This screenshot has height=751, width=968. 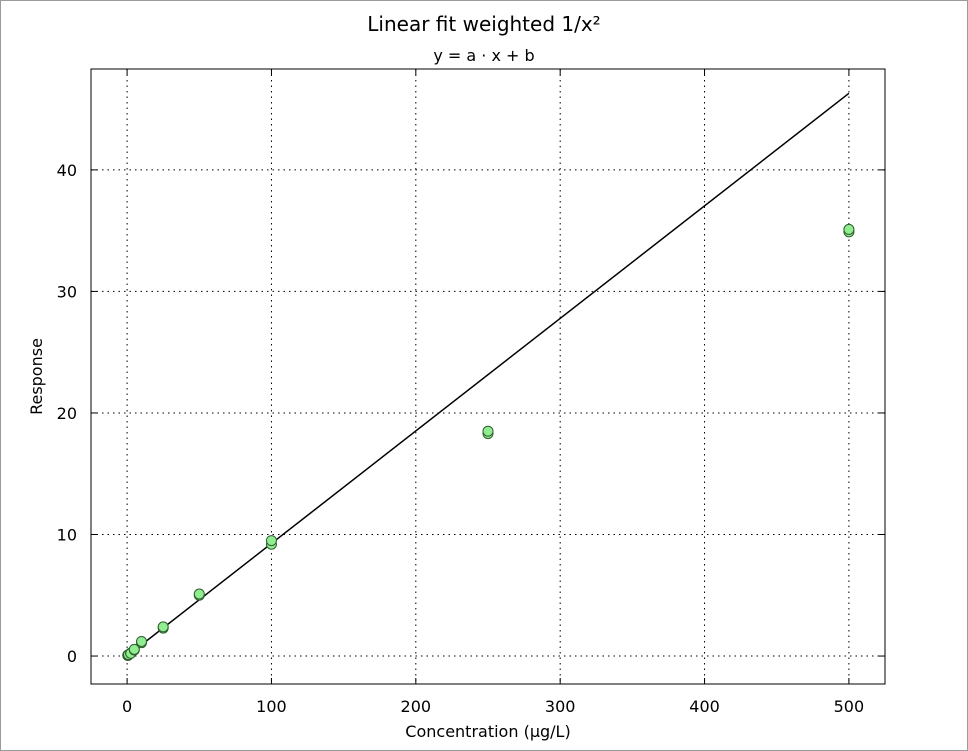 I want to click on chart-title: Linear fit weighted 1/x², so click(x=484, y=24).